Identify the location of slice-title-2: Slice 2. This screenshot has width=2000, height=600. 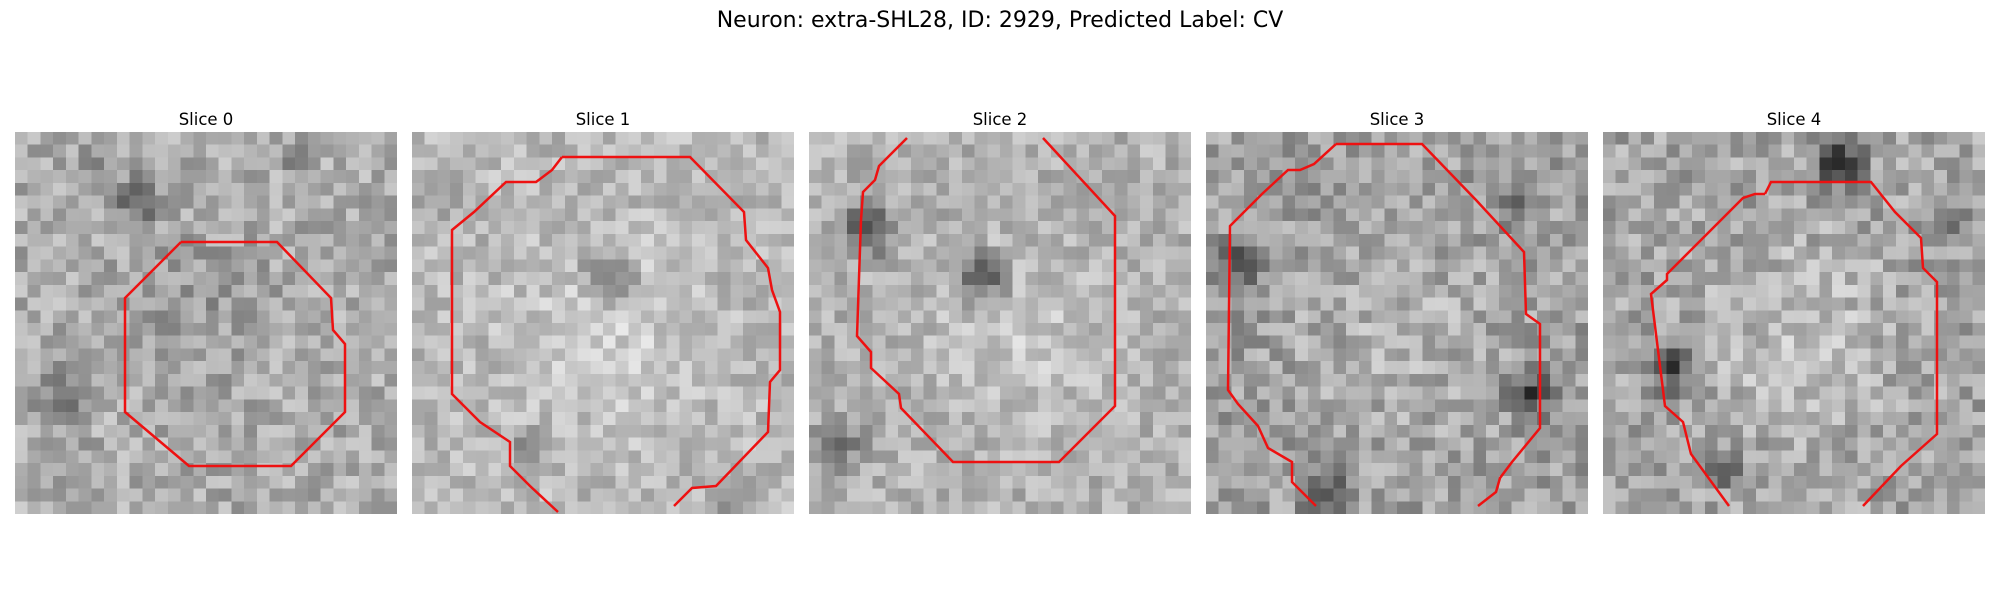
(1000, 119).